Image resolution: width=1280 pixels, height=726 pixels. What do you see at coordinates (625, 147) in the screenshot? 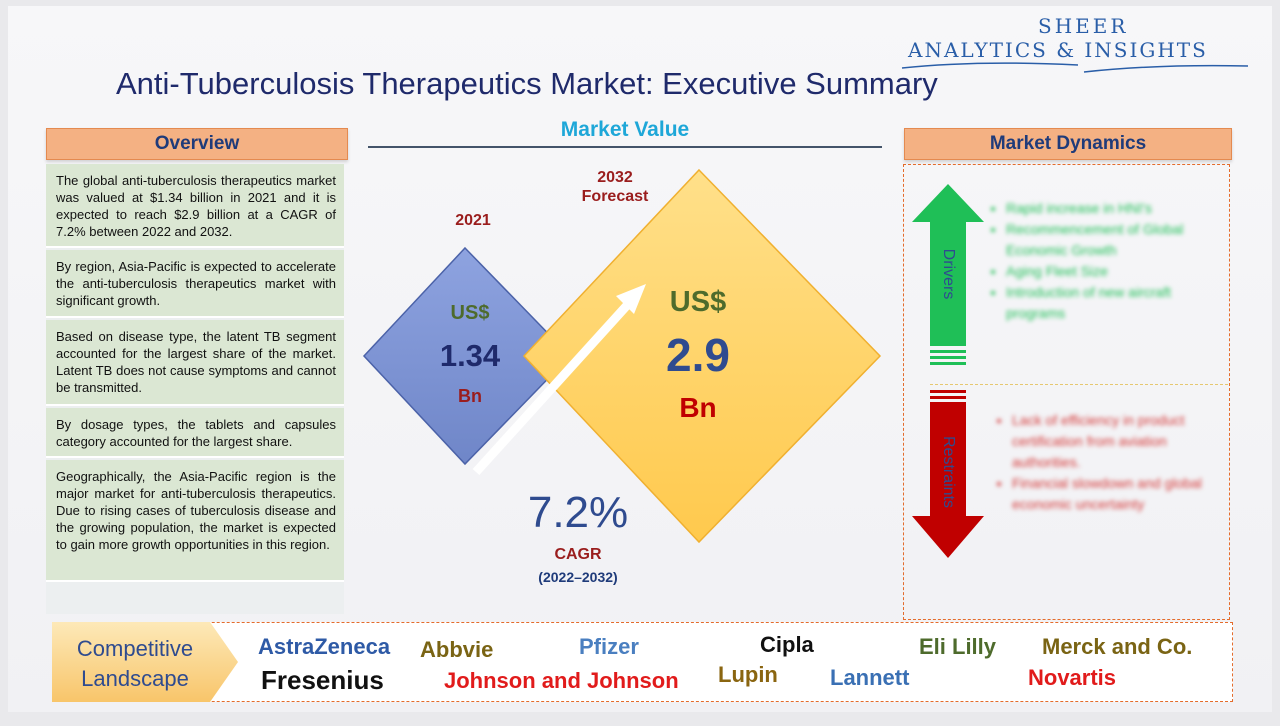
I see `market-value-divider` at bounding box center [625, 147].